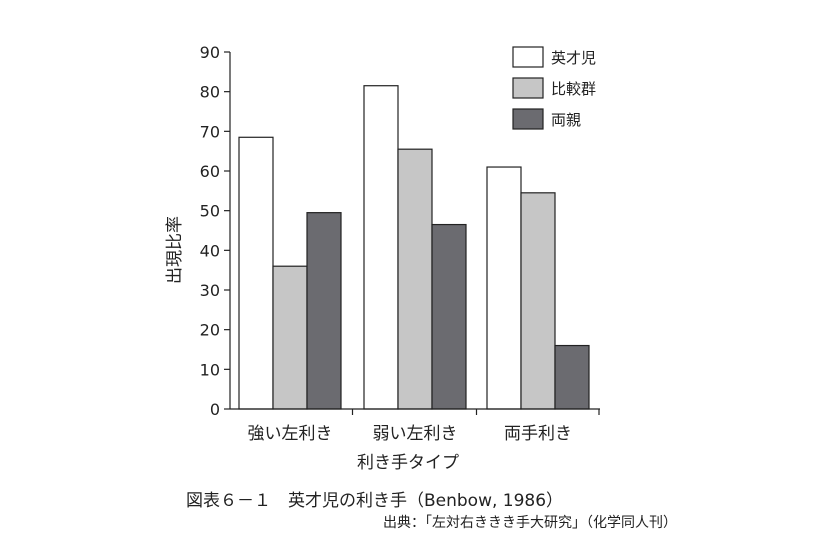 This screenshot has width=817, height=554. What do you see at coordinates (175, 250) in the screenshot?
I see `y-axis-title: 出現比率` at bounding box center [175, 250].